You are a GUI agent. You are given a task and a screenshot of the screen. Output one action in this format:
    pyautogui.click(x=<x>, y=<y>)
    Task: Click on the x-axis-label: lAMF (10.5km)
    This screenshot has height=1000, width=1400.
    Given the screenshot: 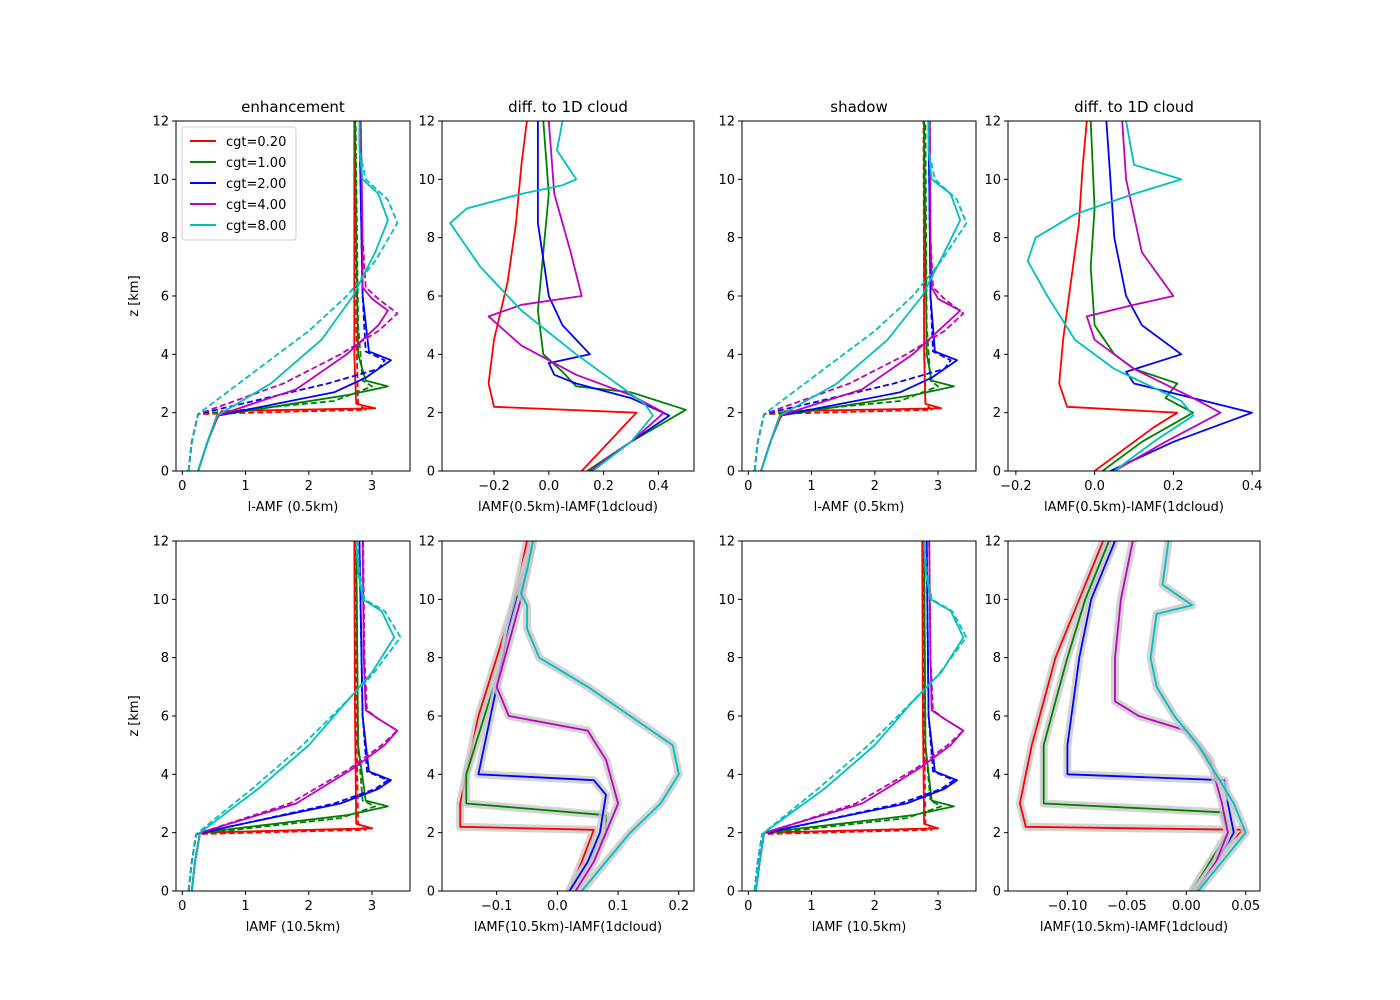 What is the action you would take?
    pyautogui.click(x=293, y=927)
    